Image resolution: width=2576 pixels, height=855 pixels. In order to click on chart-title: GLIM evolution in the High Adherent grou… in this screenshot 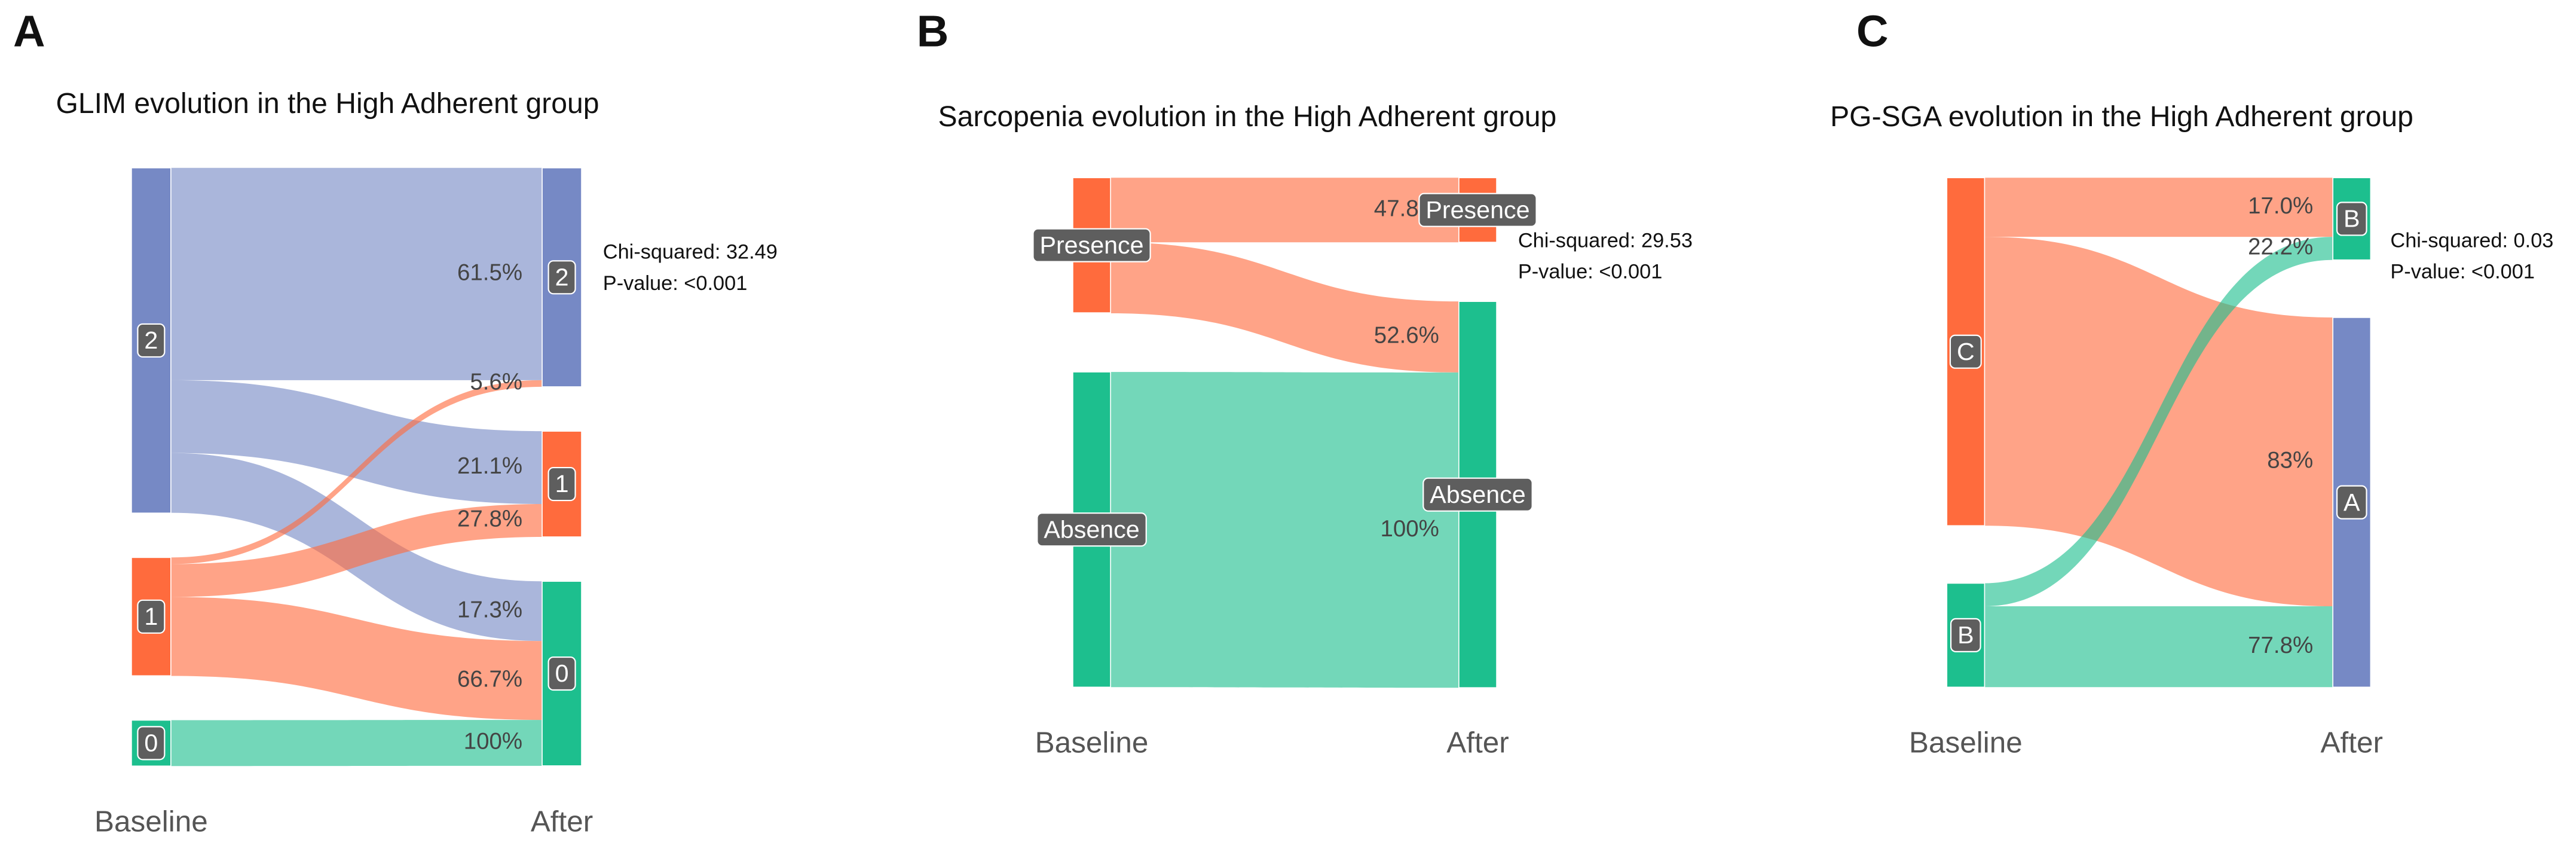, I will do `click(327, 103)`.